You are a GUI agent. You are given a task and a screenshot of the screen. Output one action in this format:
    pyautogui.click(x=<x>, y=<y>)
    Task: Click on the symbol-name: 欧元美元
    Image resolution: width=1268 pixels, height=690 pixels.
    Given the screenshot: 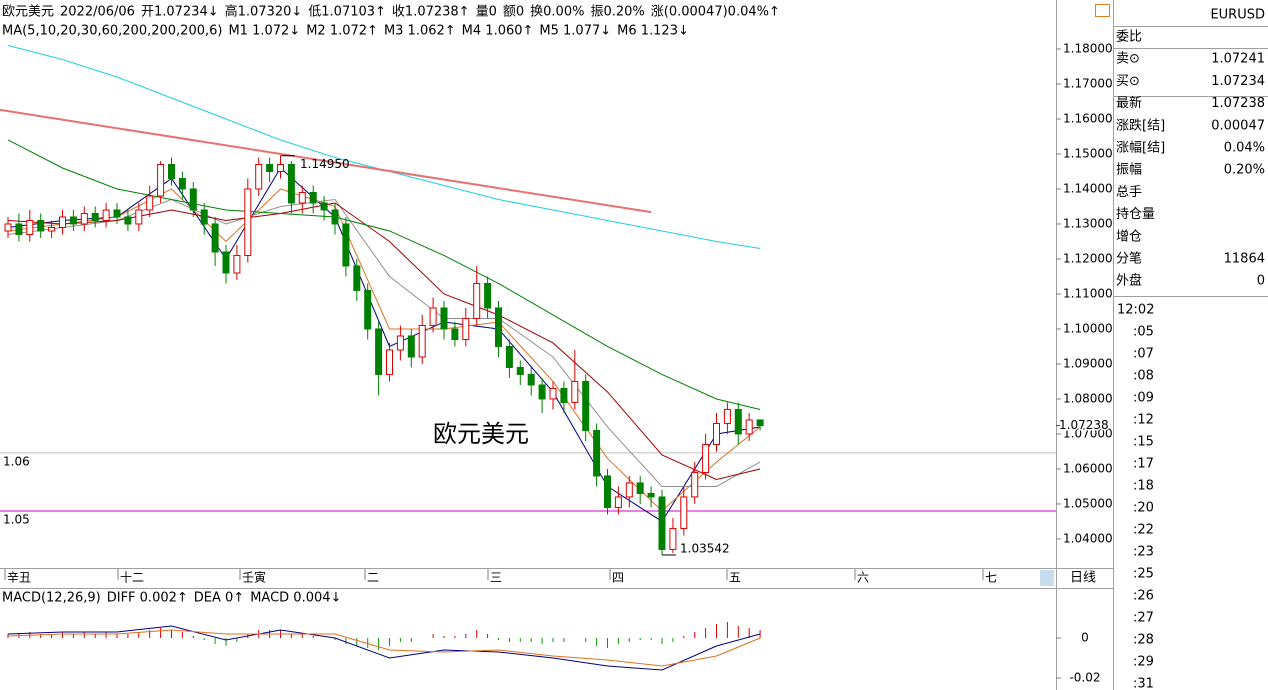 What is the action you would take?
    pyautogui.click(x=28, y=12)
    